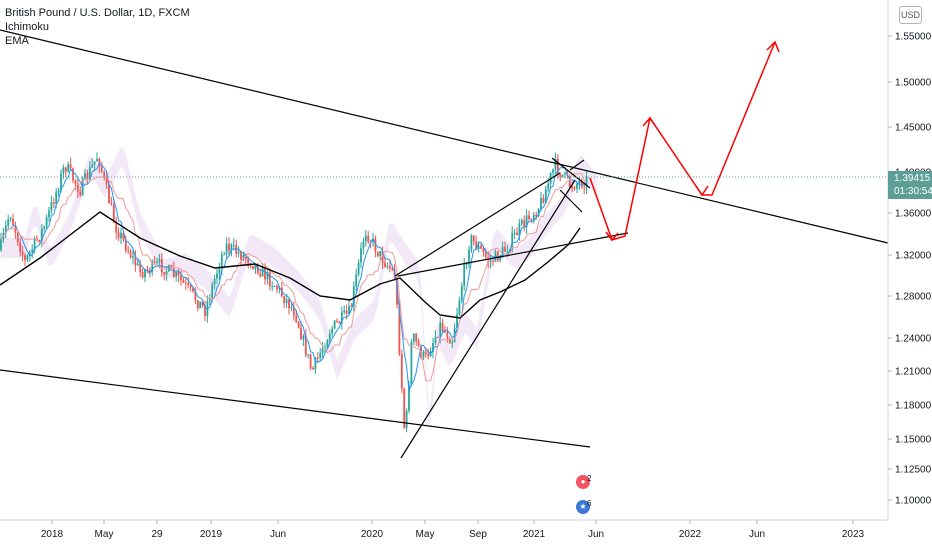 The width and height of the screenshot is (932, 550). I want to click on price-tick-label: 1.45000, so click(913, 128).